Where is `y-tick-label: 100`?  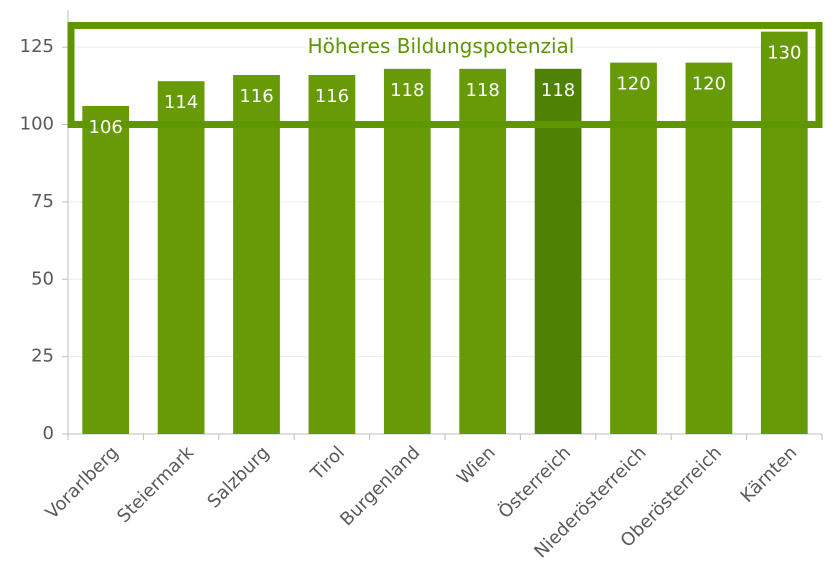 y-tick-label: 100 is located at coordinates (37, 124).